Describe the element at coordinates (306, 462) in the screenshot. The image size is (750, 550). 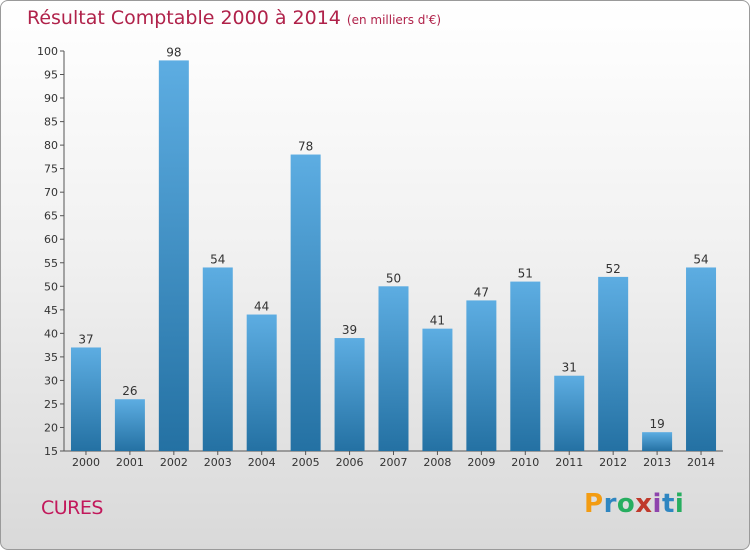
I see `x-tick-label: 2005` at that location.